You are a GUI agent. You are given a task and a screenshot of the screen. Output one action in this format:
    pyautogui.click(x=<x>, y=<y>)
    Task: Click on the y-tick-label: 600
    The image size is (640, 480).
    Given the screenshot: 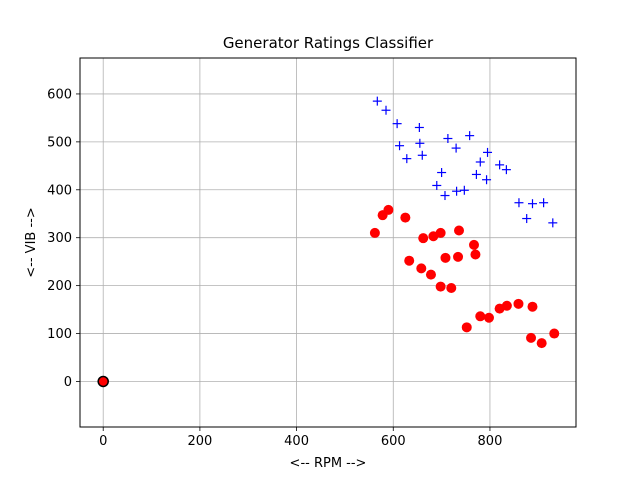 What is the action you would take?
    pyautogui.click(x=59, y=94)
    